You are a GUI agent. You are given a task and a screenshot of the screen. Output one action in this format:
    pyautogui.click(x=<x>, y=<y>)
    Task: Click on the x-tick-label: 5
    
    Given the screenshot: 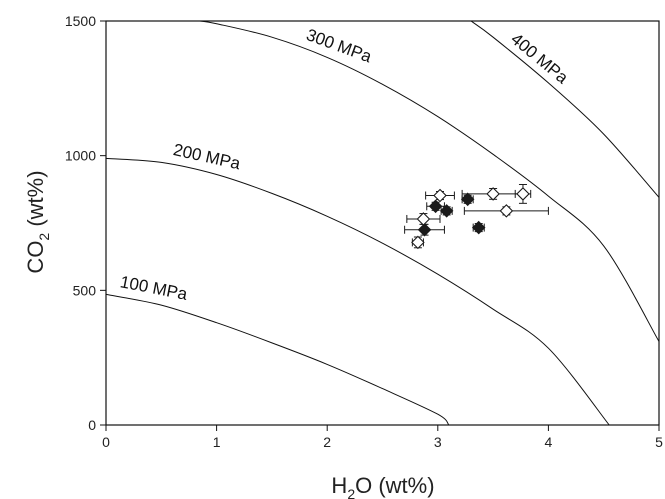 What is the action you would take?
    pyautogui.click(x=659, y=442)
    